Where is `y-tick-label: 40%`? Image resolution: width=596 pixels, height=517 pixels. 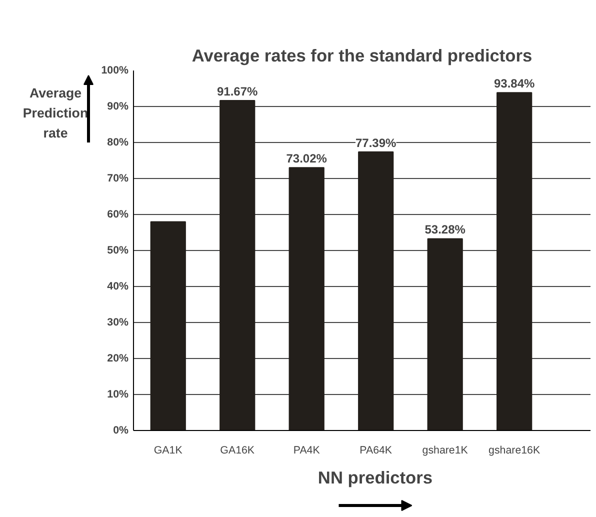 y-tick-label: 40% is located at coordinates (118, 286).